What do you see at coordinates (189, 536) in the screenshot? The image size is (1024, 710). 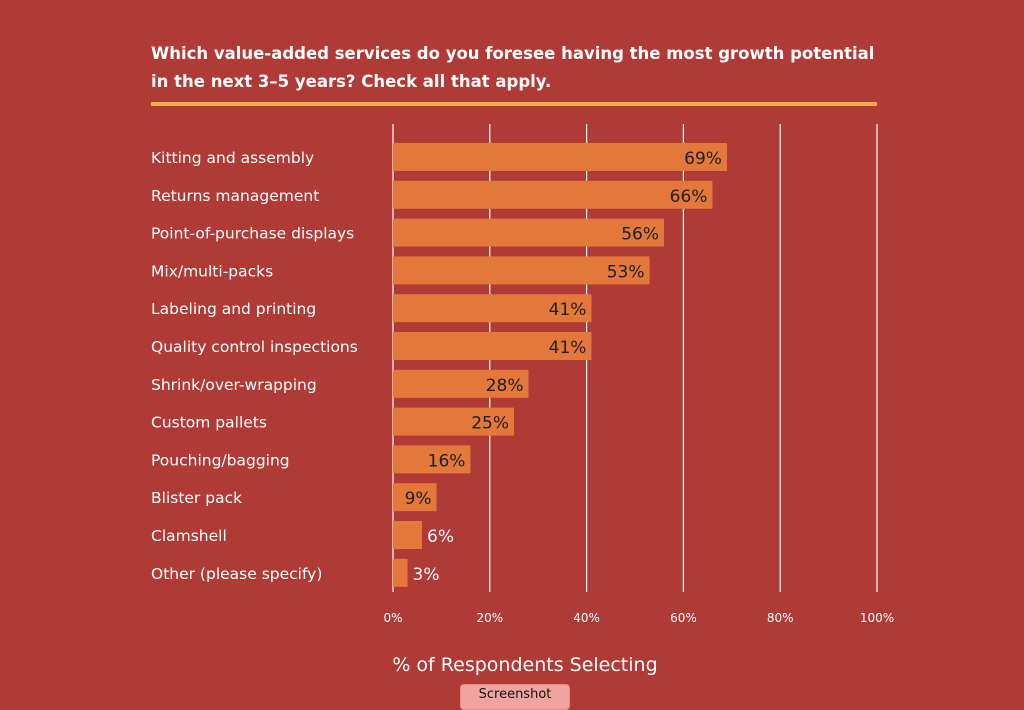 I see `category-label: Clamshell` at bounding box center [189, 536].